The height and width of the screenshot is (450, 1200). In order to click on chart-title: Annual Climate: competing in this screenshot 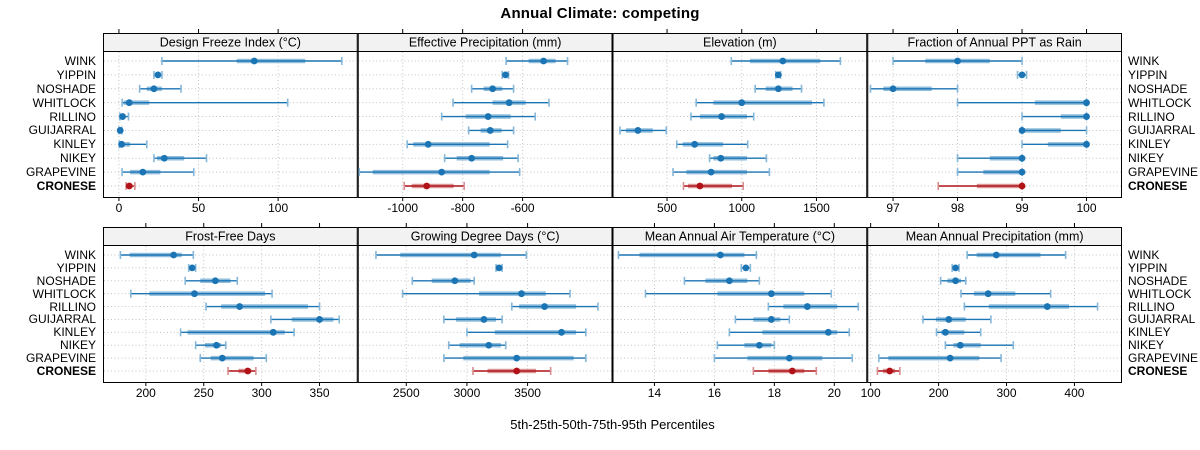, I will do `click(600, 13)`.